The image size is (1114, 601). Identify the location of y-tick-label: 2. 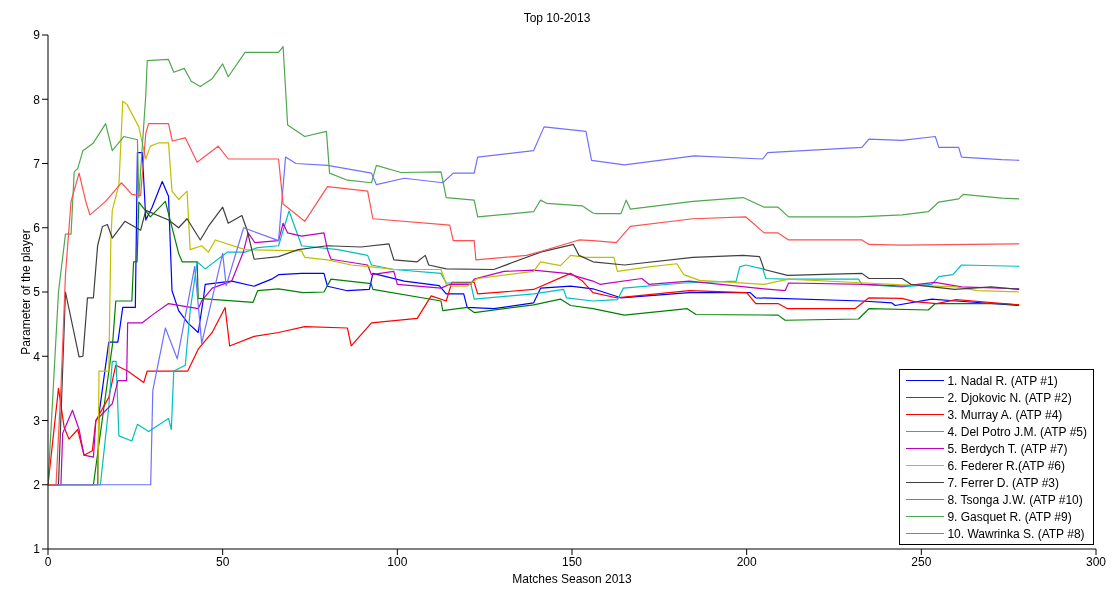
(37, 485).